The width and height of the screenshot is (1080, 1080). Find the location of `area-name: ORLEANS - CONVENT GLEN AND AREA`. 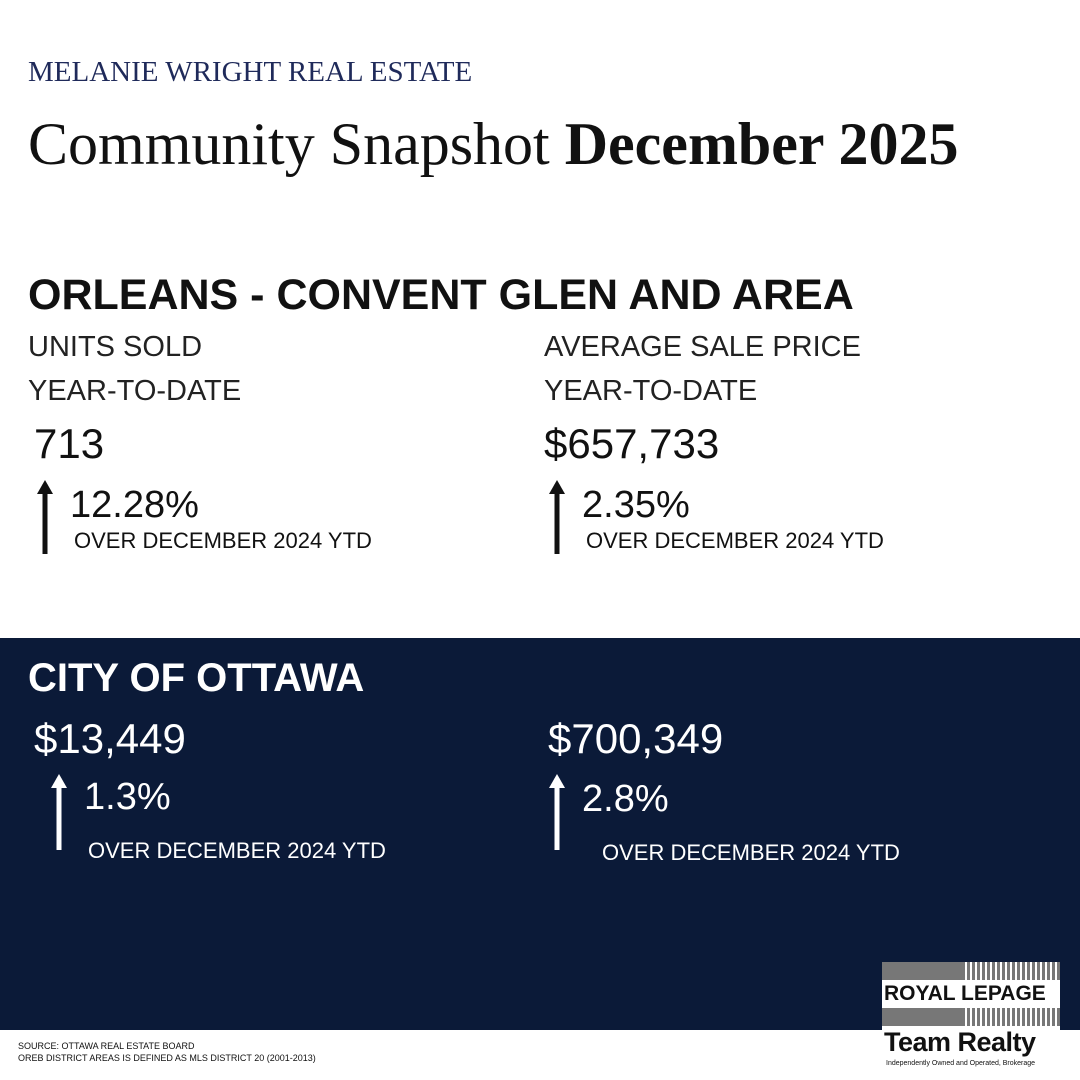

area-name: ORLEANS - CONVENT GLEN AND AREA is located at coordinates (441, 295).